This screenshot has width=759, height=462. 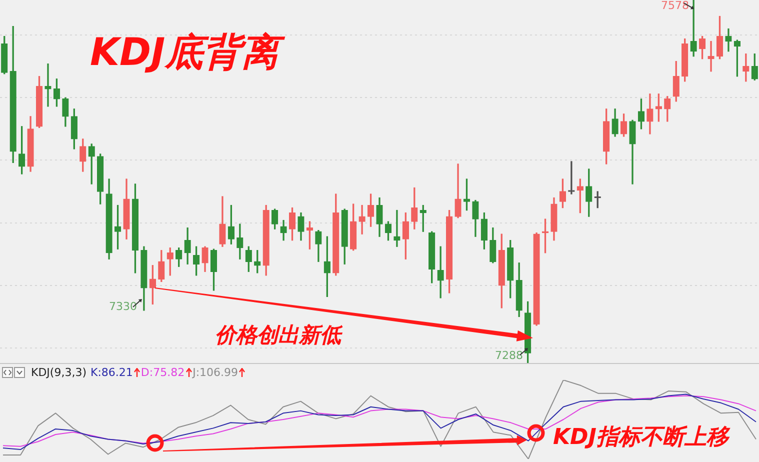 I want to click on text: K:86.21, so click(x=111, y=372).